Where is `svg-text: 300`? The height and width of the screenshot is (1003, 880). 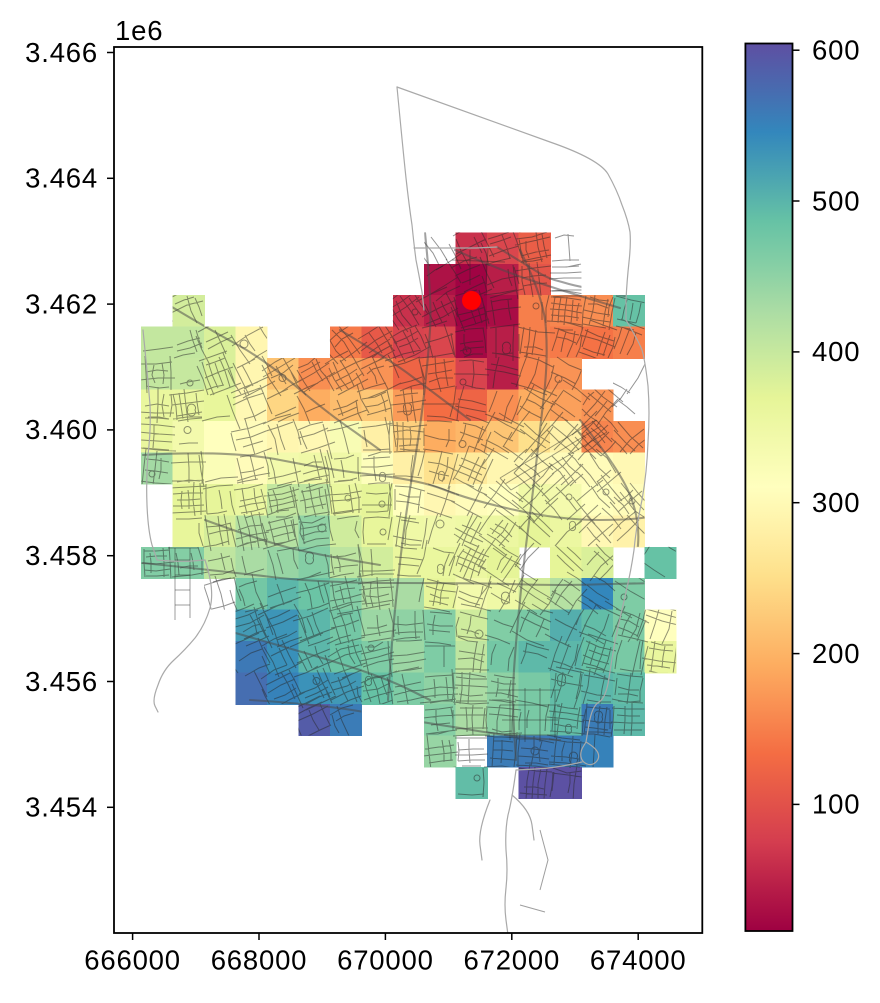
svg-text: 300 is located at coordinates (836, 502).